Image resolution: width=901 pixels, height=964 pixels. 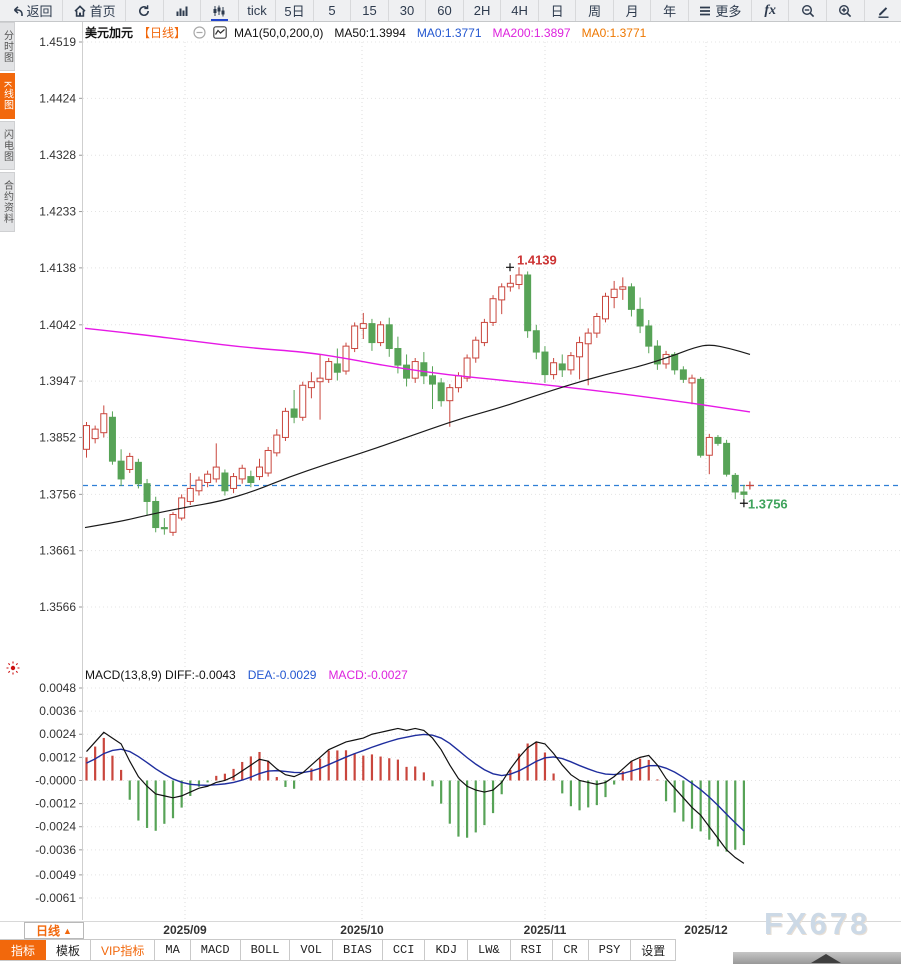 I want to click on toolbar-item-label: fx, so click(x=770, y=10).